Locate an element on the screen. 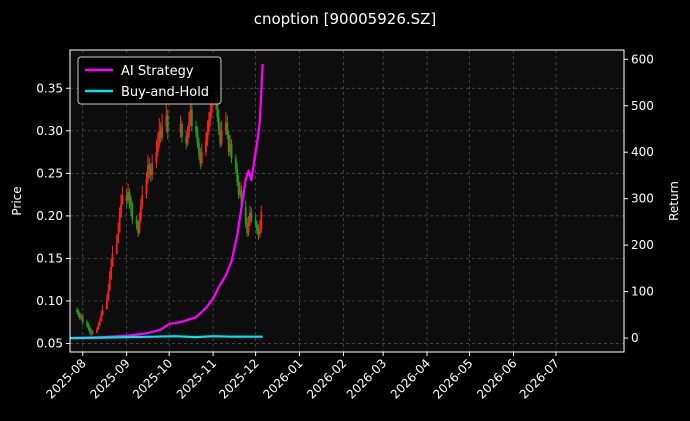 This screenshot has width=690, height=421. y2-axis-label: Return is located at coordinates (674, 201).